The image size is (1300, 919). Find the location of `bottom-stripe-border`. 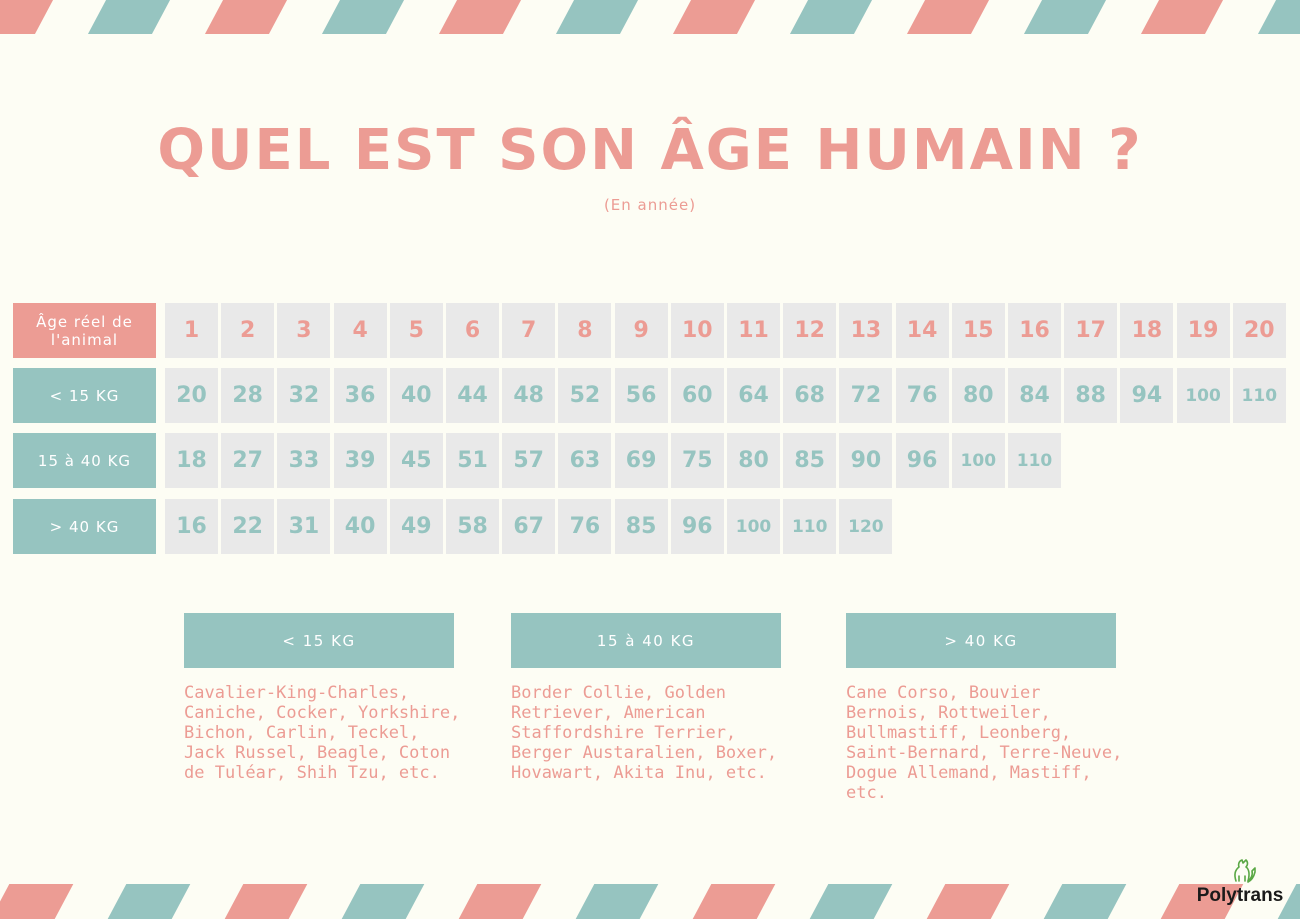

bottom-stripe-border is located at coordinates (650, 901).